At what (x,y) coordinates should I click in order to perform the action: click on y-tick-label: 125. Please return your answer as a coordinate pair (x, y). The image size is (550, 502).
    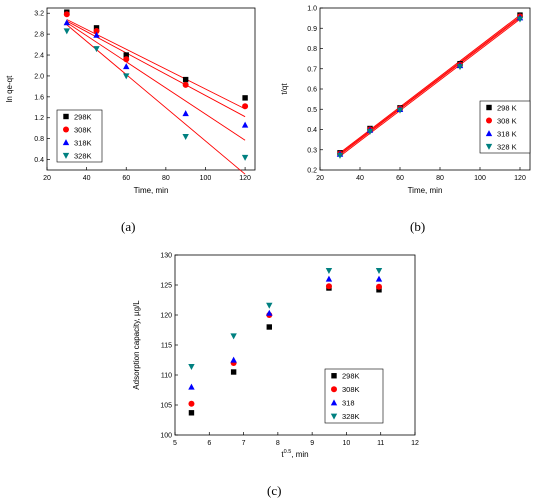
    Looking at the image, I should click on (166, 286).